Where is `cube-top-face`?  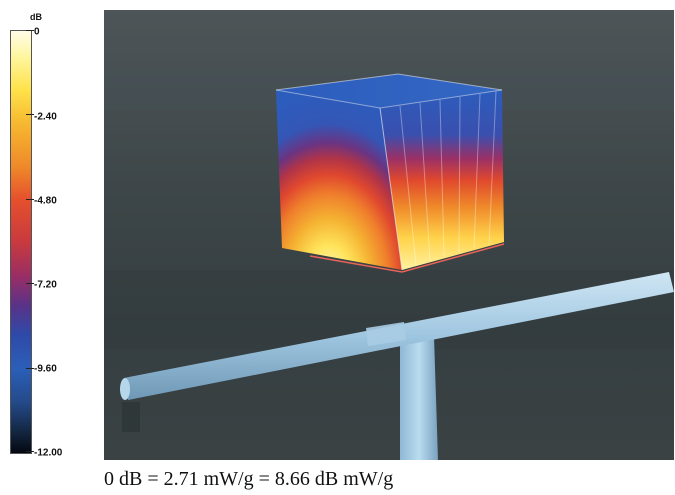 cube-top-face is located at coordinates (389, 91).